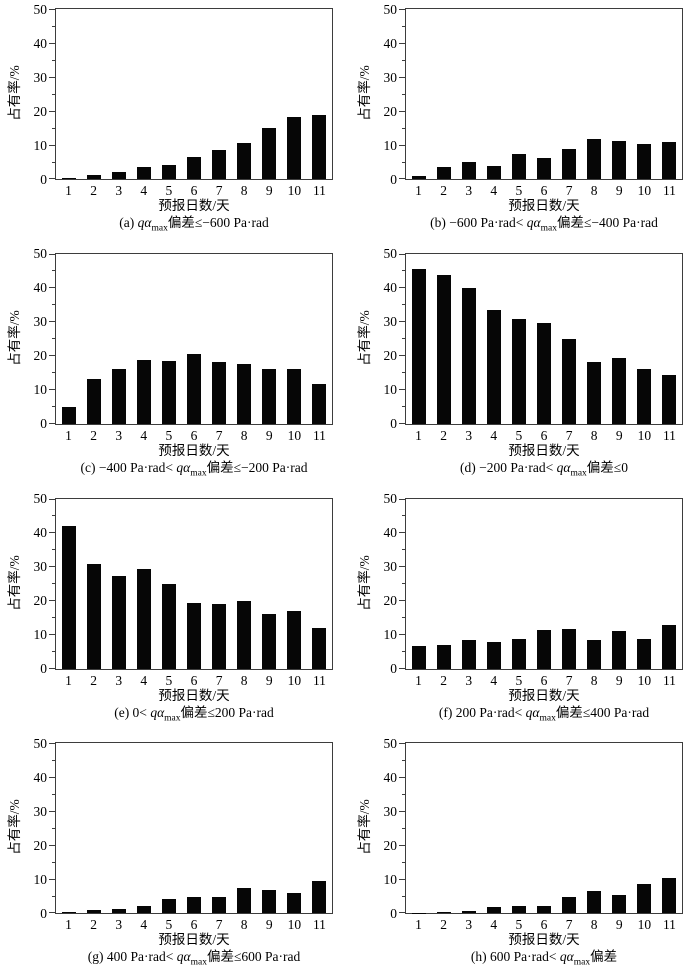 Image resolution: width=700 pixels, height=979 pixels. What do you see at coordinates (544, 958) in the screenshot?
I see `panel-caption-h: (h) 600 Pa·rad< qαmax偏差` at bounding box center [544, 958].